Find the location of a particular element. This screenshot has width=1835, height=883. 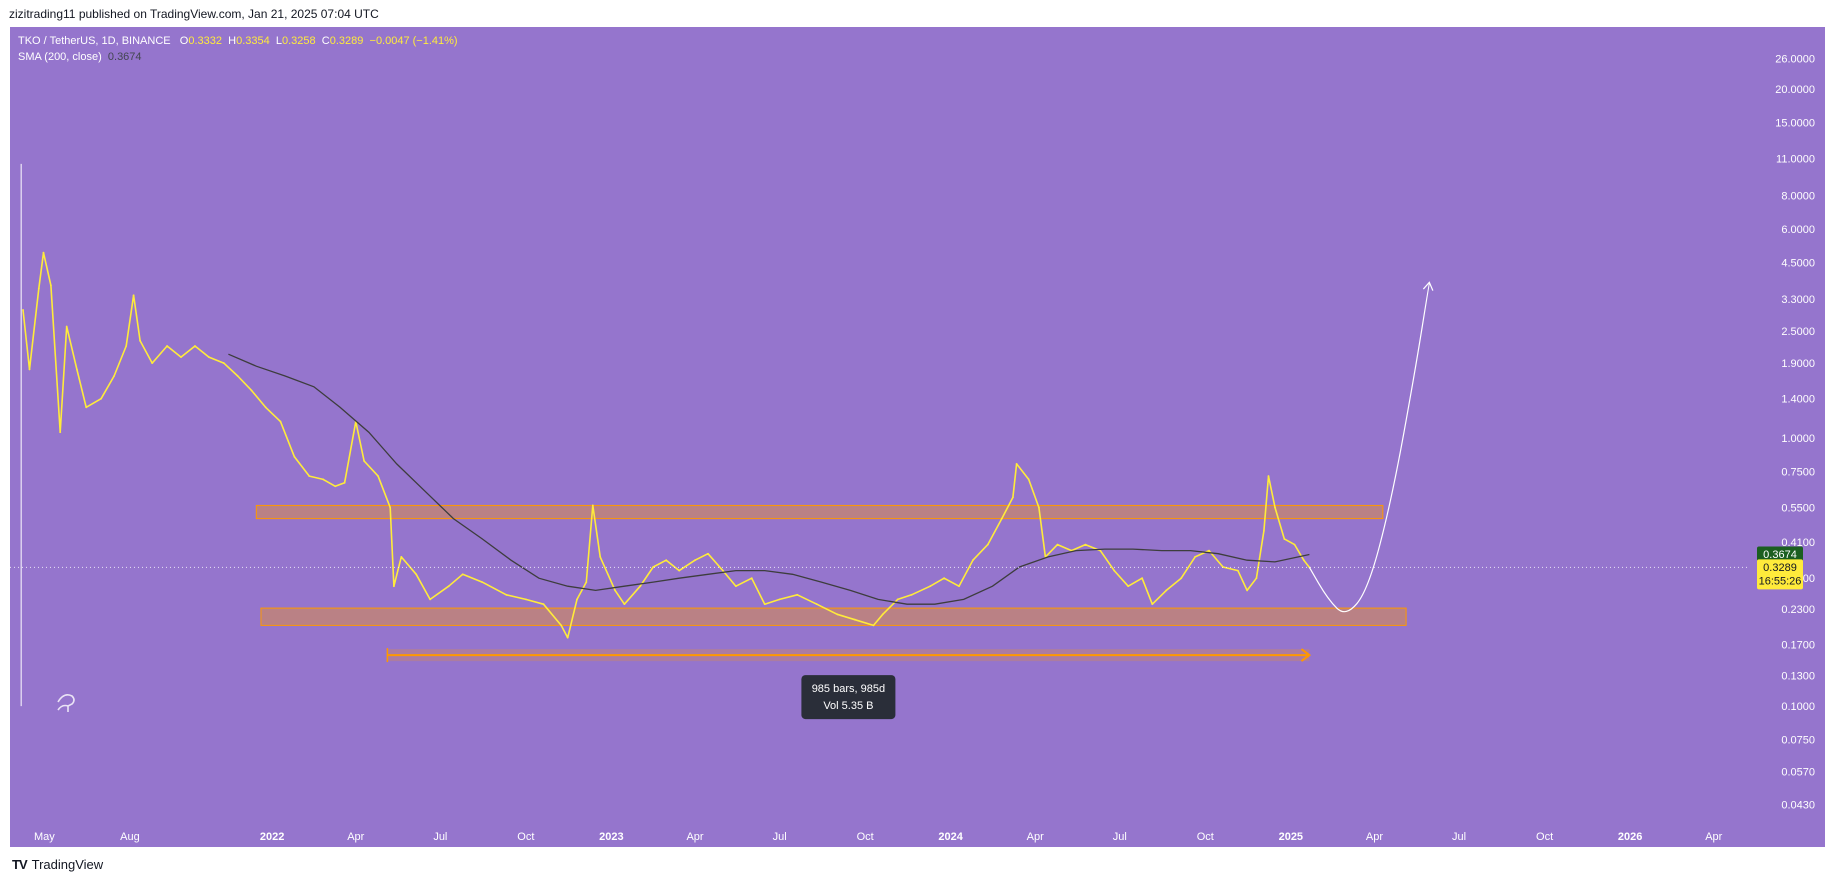

x-tick-12: Jul is located at coordinates (1120, 837).